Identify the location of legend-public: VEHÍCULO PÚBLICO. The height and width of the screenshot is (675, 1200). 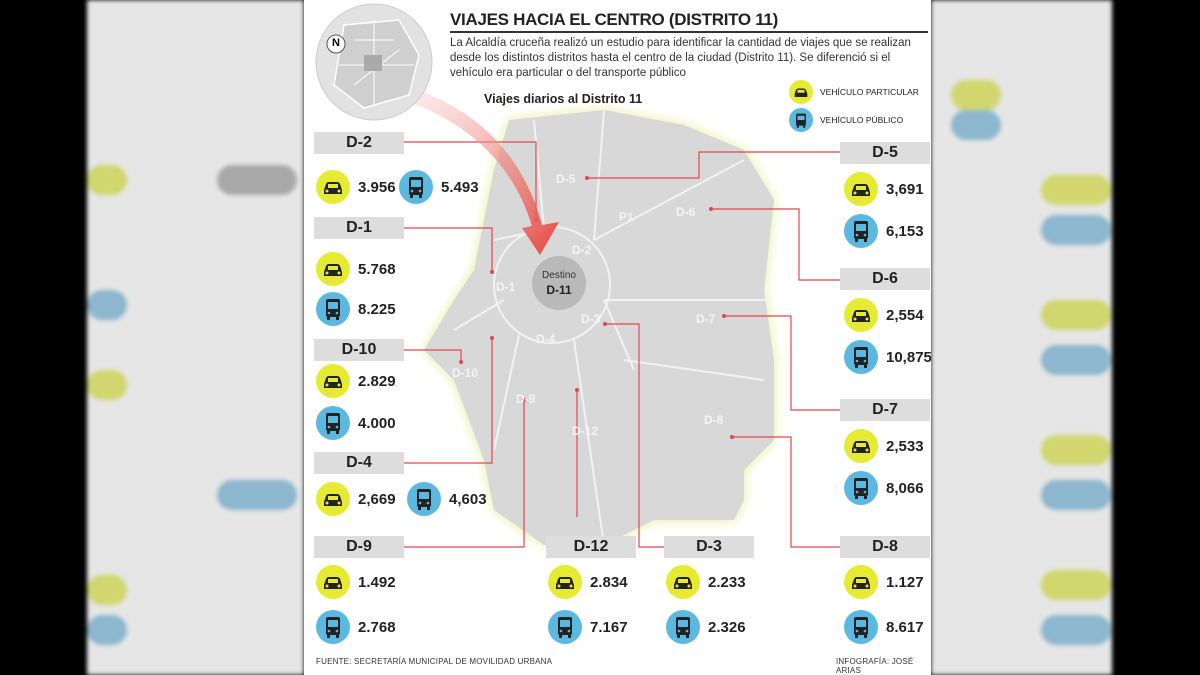
(846, 120).